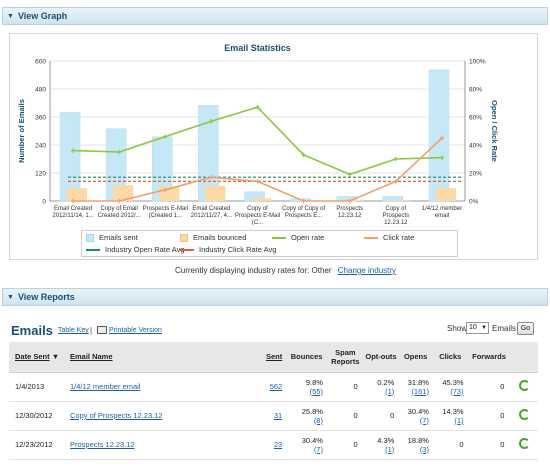 The height and width of the screenshot is (474, 550). What do you see at coordinates (90, 237) in the screenshot?
I see `legend-swatch-sent` at bounding box center [90, 237].